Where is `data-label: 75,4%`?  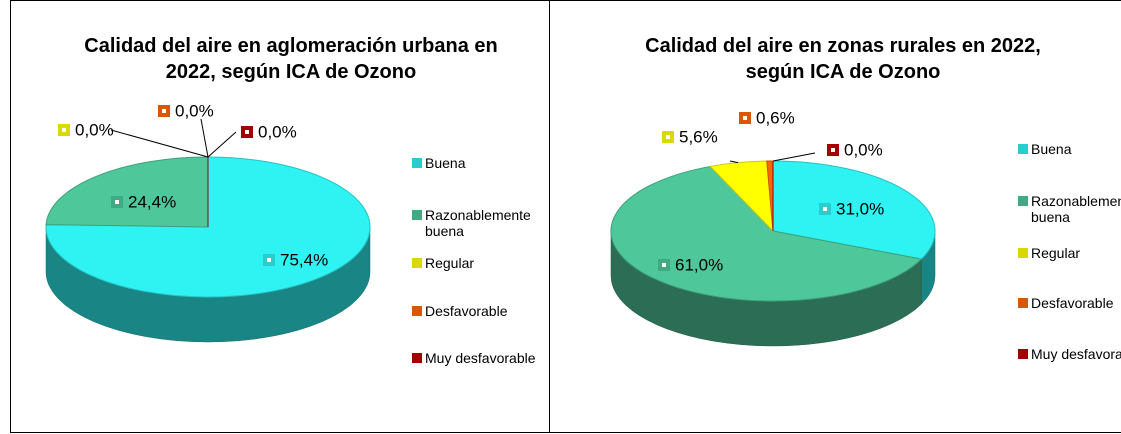 data-label: 75,4% is located at coordinates (304, 259).